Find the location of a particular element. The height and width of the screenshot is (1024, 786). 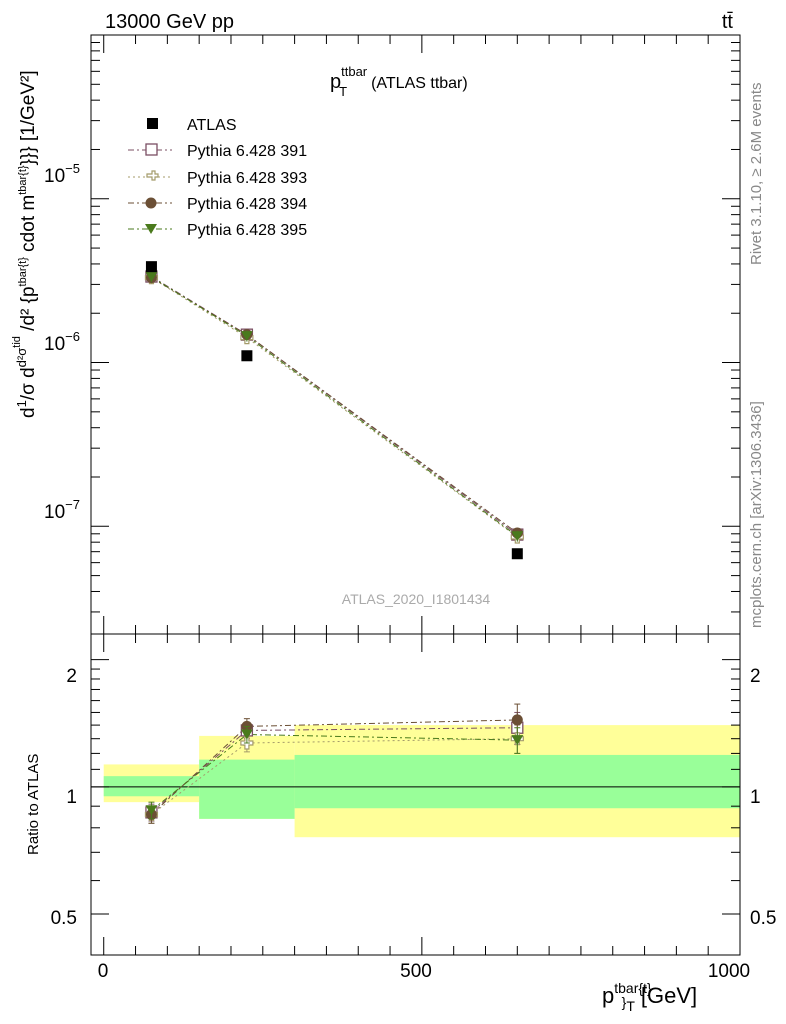

plot-title: pttbar T (ATLAS ttbar) is located at coordinates (399, 81).